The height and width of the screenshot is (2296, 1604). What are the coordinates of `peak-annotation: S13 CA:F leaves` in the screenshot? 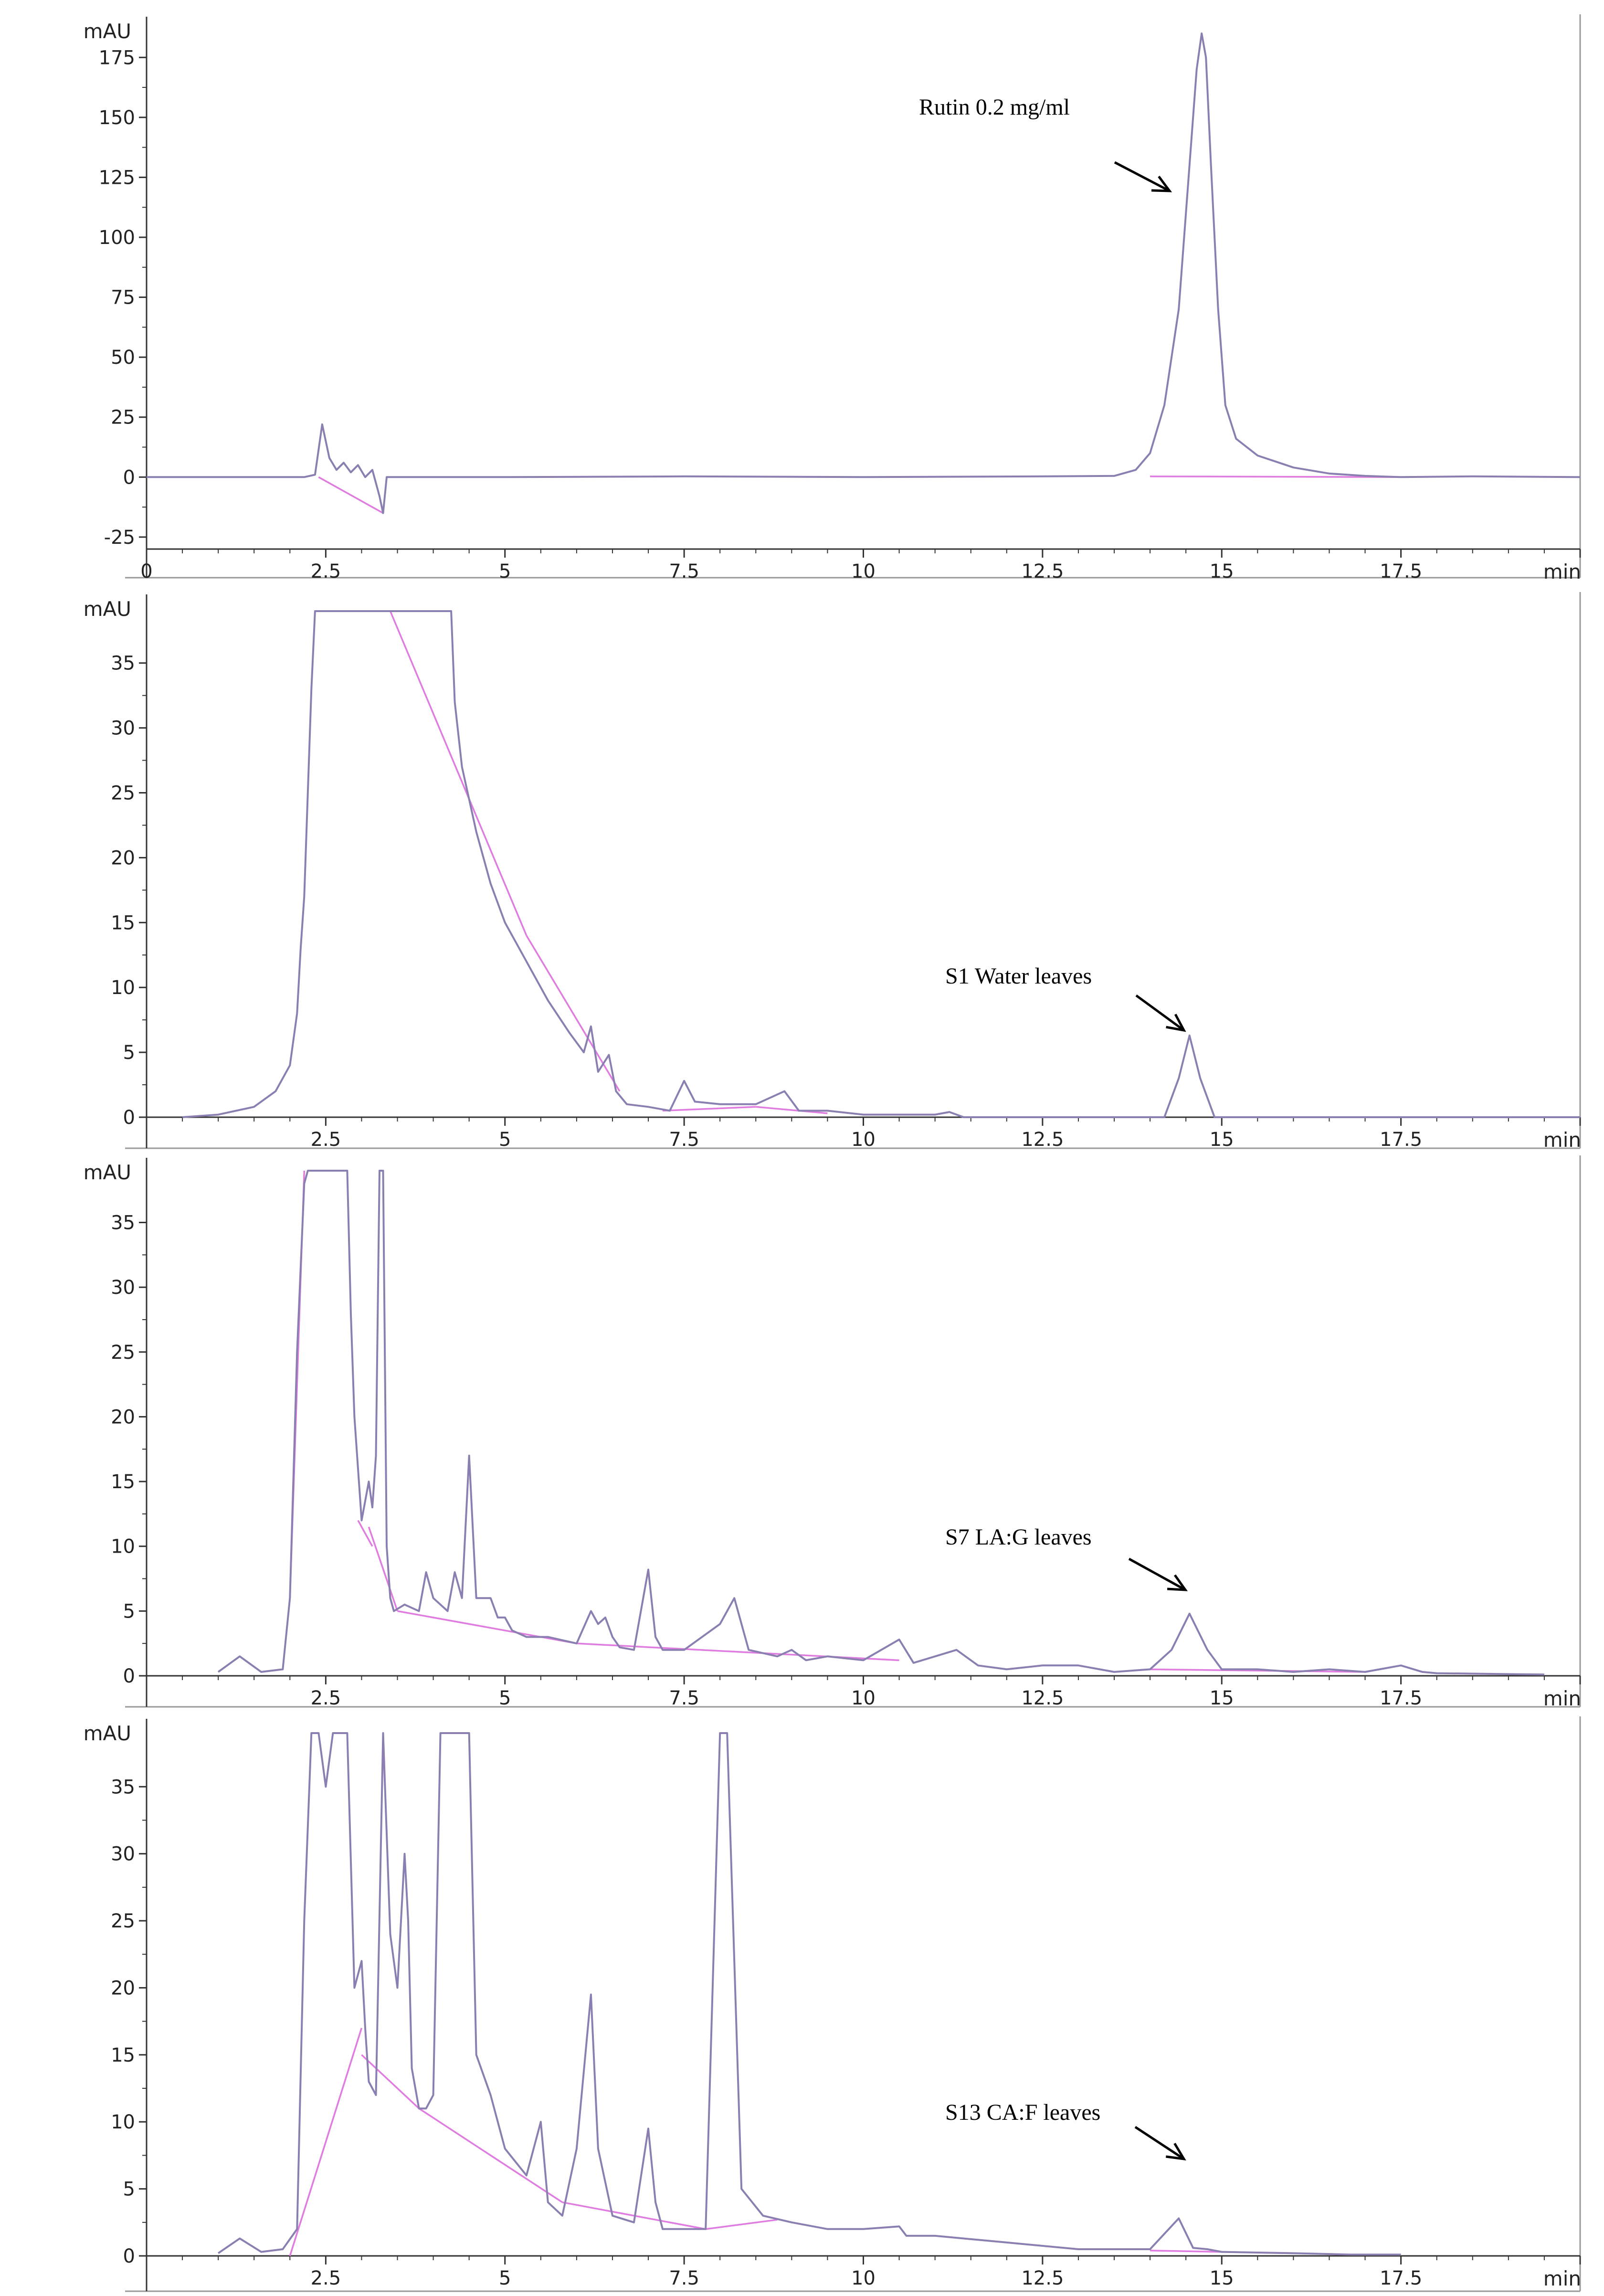 It's located at (1023, 2113).